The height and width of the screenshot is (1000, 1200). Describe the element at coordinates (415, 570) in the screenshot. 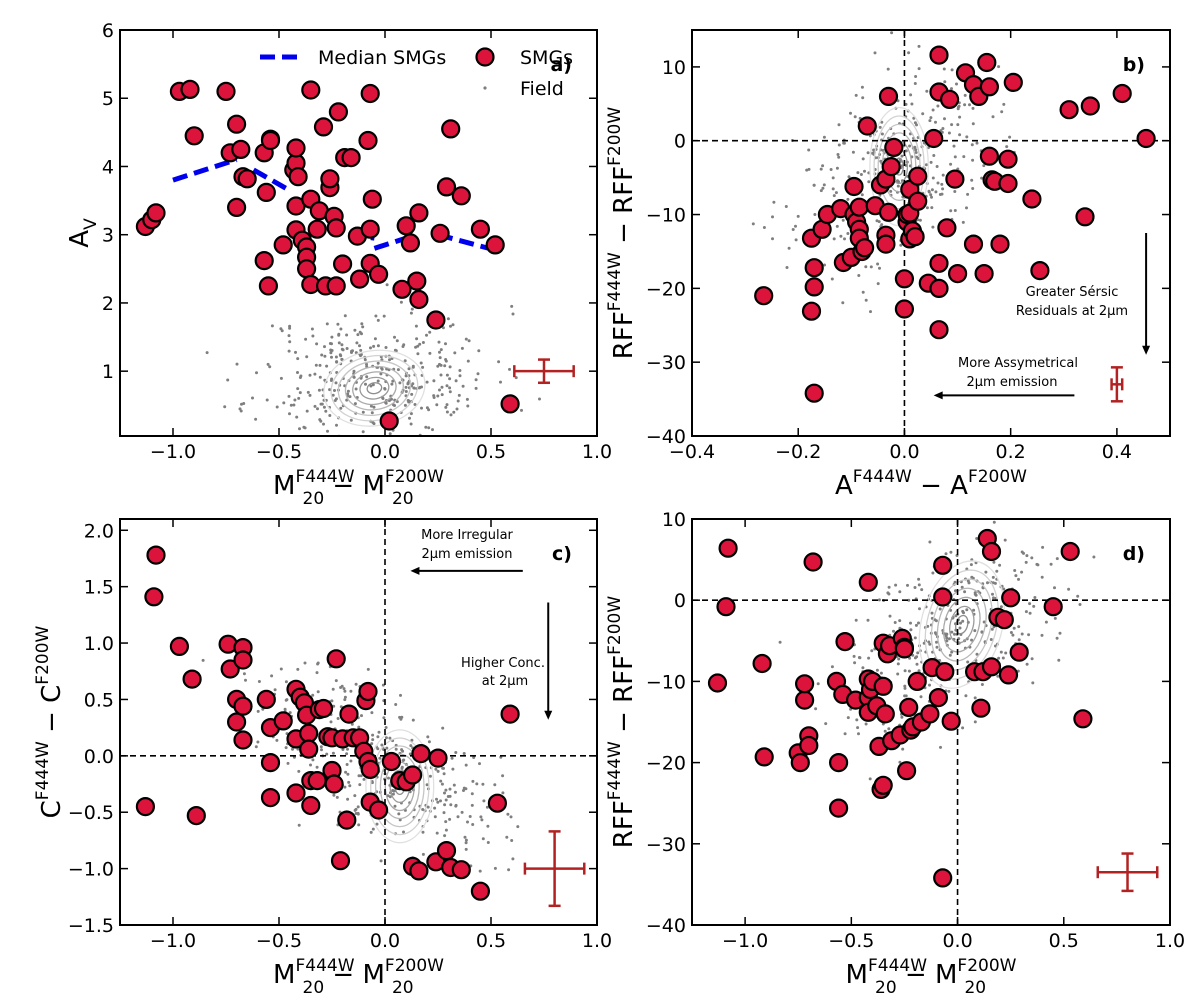

I see `arrow-left-head` at that location.